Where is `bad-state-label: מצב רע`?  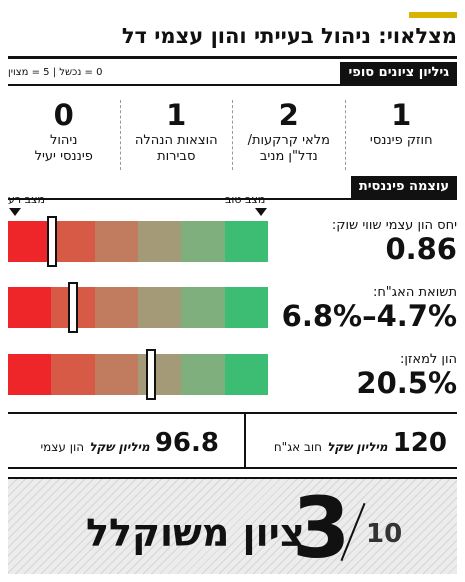 bad-state-label: מצב רע is located at coordinates (26, 199).